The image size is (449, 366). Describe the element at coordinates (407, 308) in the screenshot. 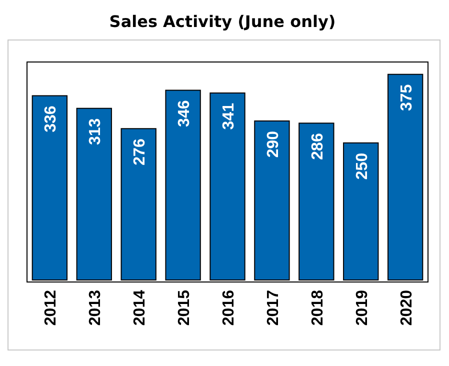

I see `x-tick-label: 2020` at that location.